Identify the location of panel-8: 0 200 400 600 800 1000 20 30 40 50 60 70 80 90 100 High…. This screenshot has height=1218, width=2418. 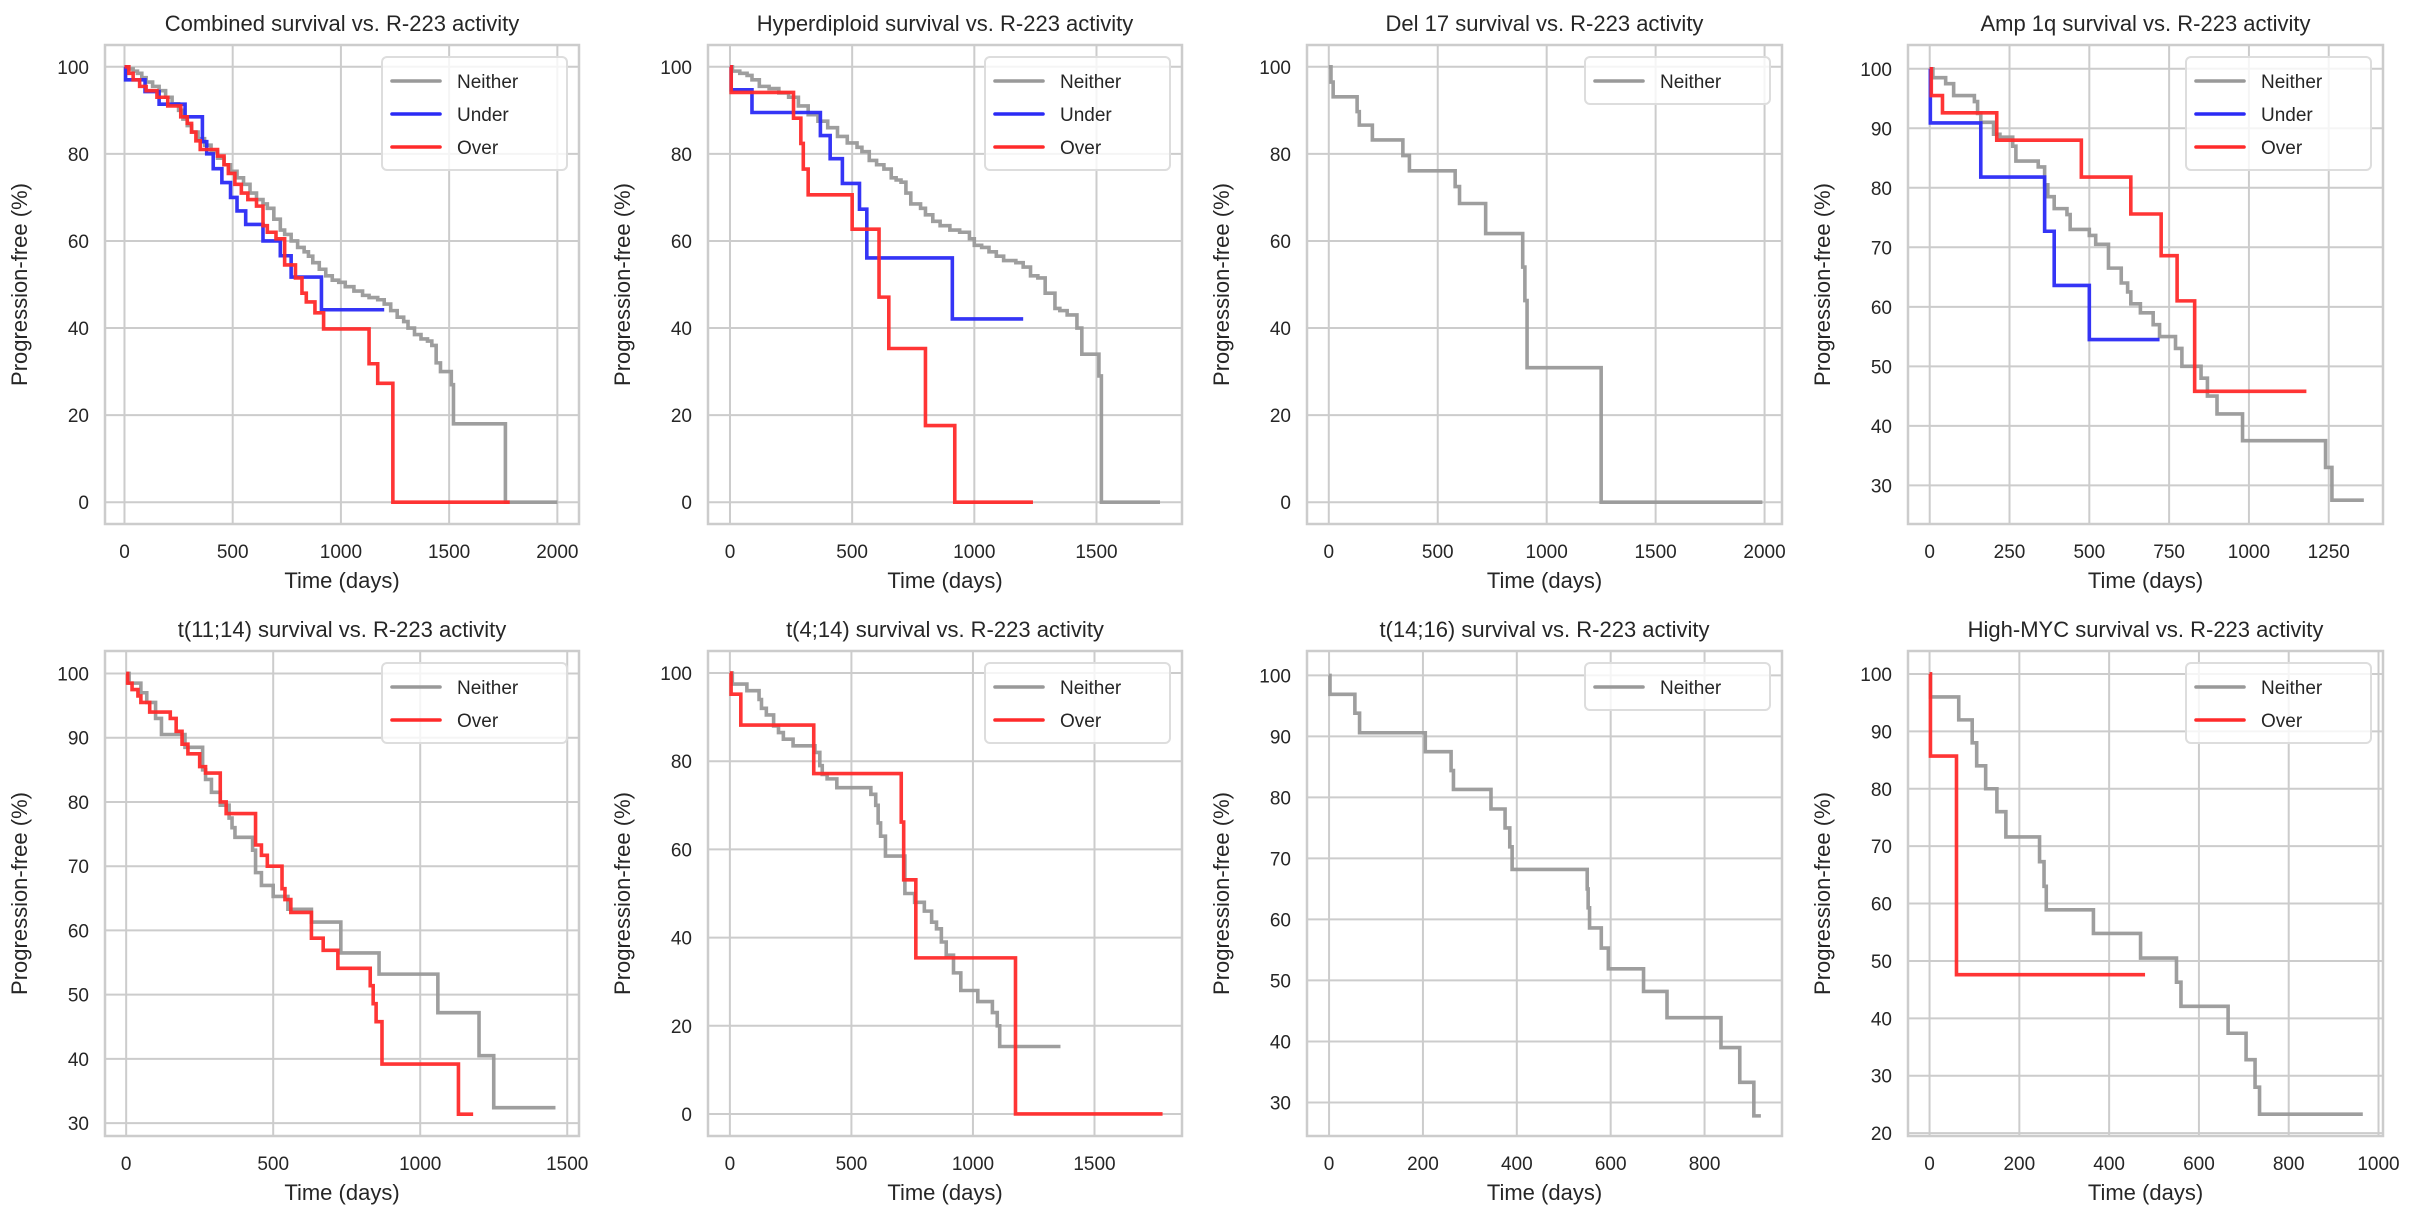
(2105, 911).